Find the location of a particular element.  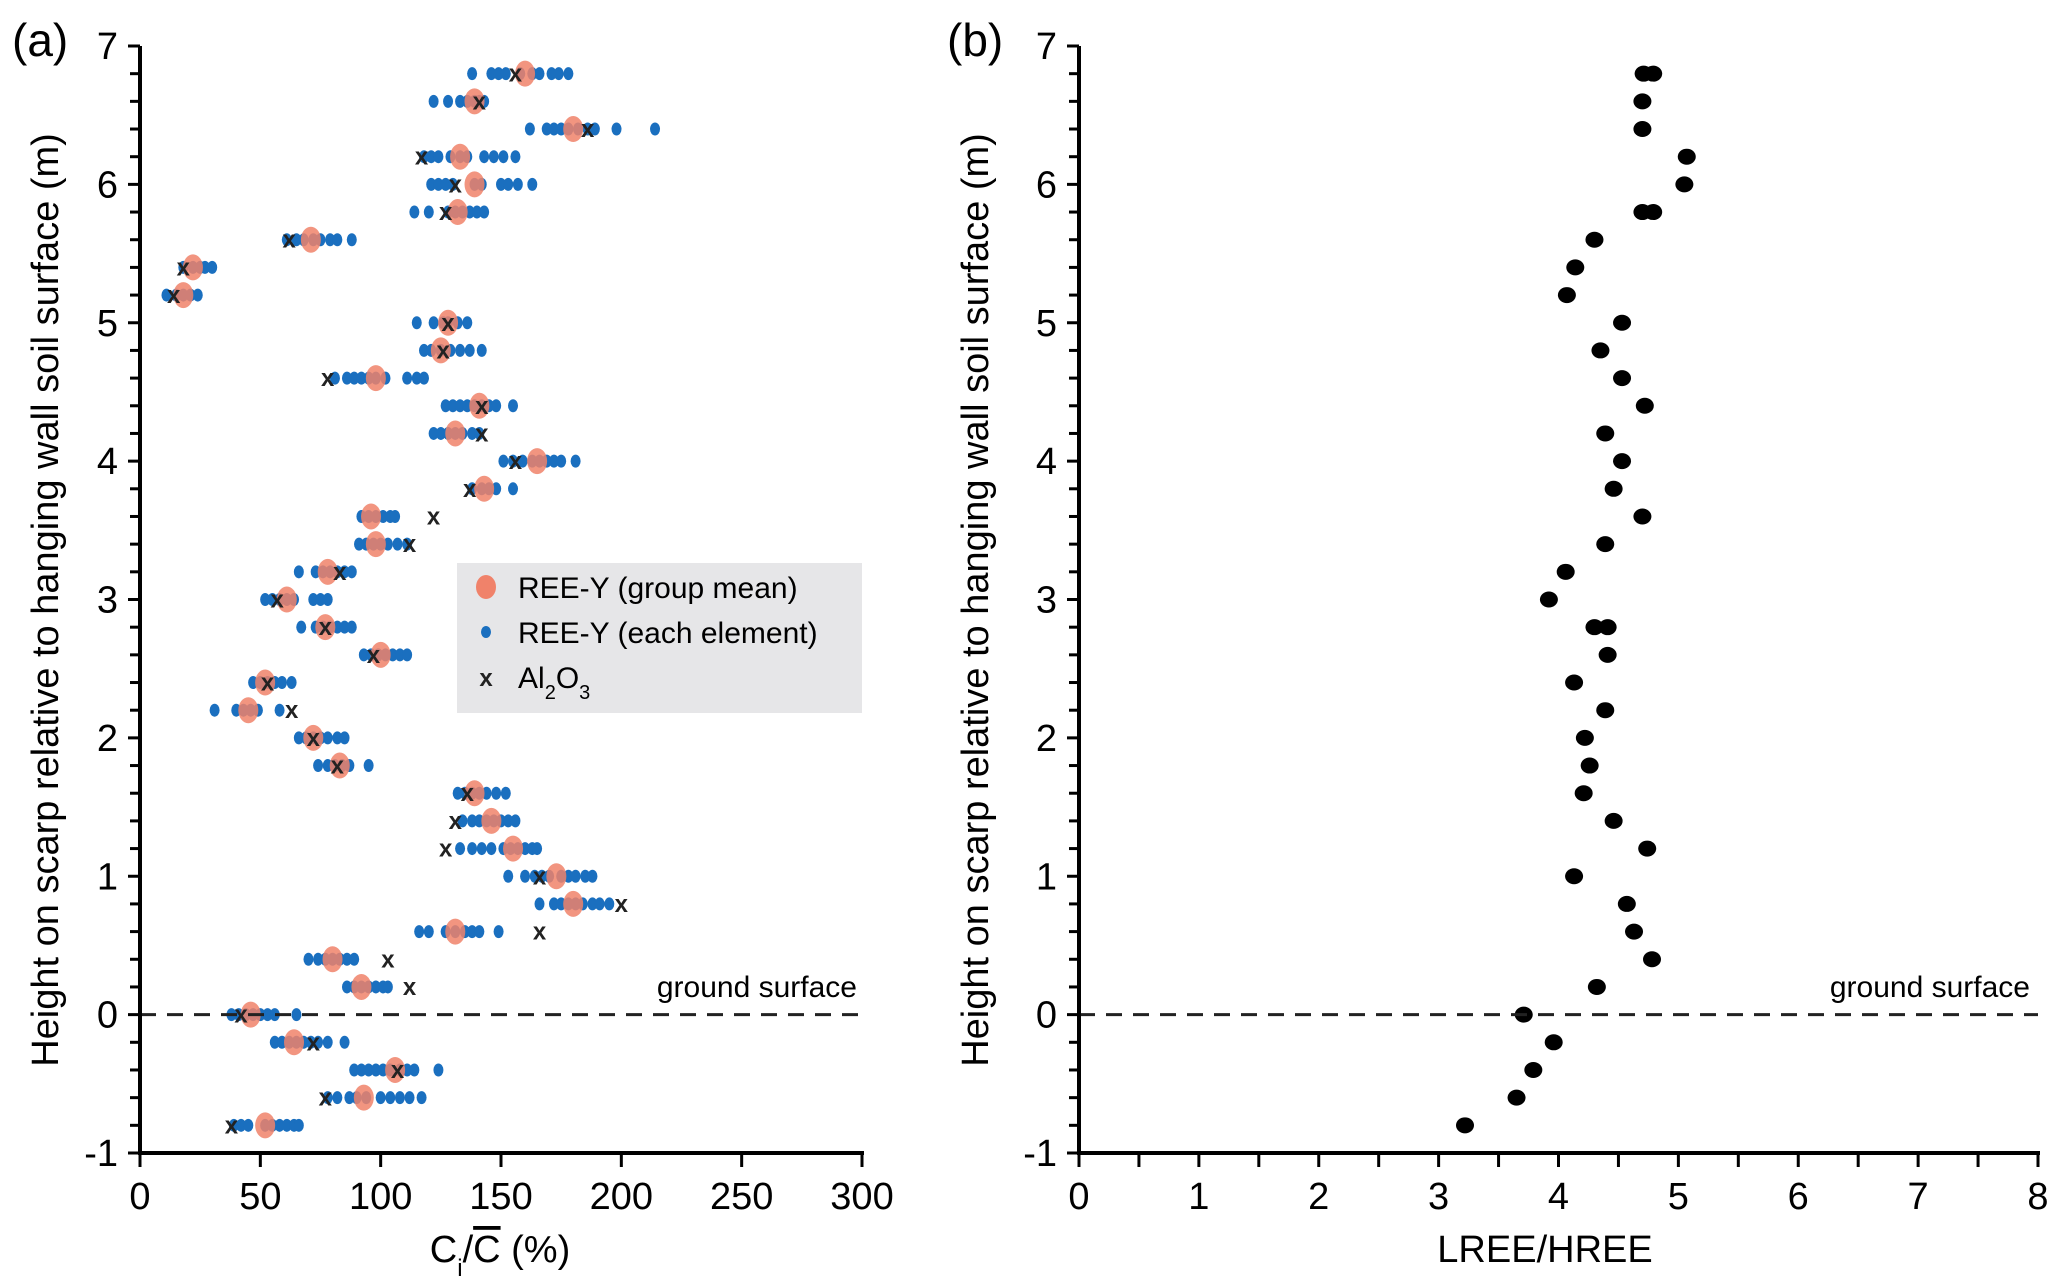

panel-a-label: (a) is located at coordinates (40, 40).